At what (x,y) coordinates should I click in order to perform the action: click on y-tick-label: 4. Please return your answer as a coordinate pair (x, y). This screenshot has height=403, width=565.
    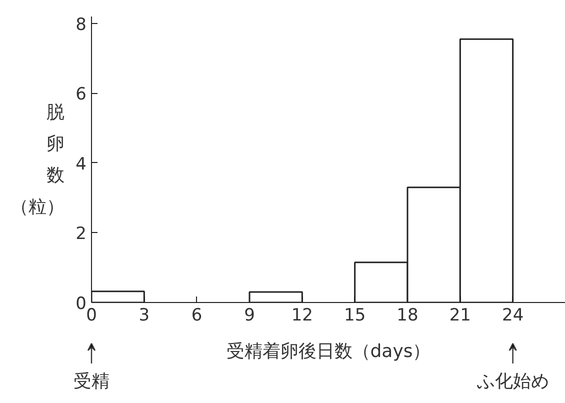
    Looking at the image, I should click on (81, 164).